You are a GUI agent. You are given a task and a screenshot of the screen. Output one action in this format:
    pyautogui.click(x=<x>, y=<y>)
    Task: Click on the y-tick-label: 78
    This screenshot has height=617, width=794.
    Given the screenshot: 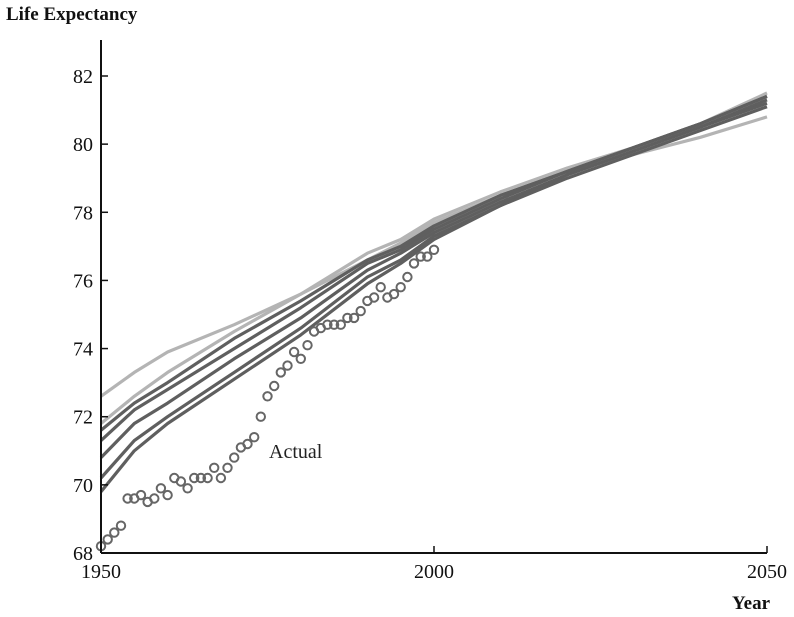 What is the action you would take?
    pyautogui.click(x=83, y=213)
    